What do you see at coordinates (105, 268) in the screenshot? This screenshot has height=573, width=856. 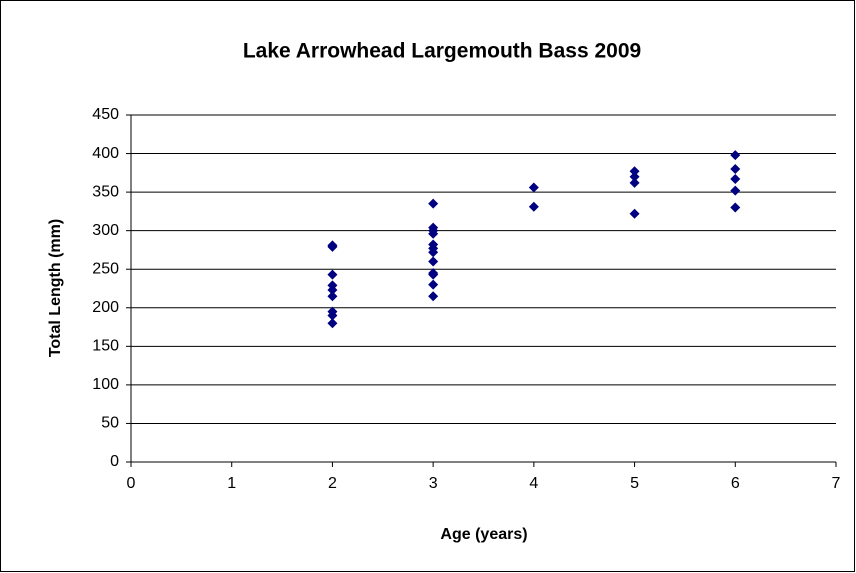 I see `y-tick-label: 250` at bounding box center [105, 268].